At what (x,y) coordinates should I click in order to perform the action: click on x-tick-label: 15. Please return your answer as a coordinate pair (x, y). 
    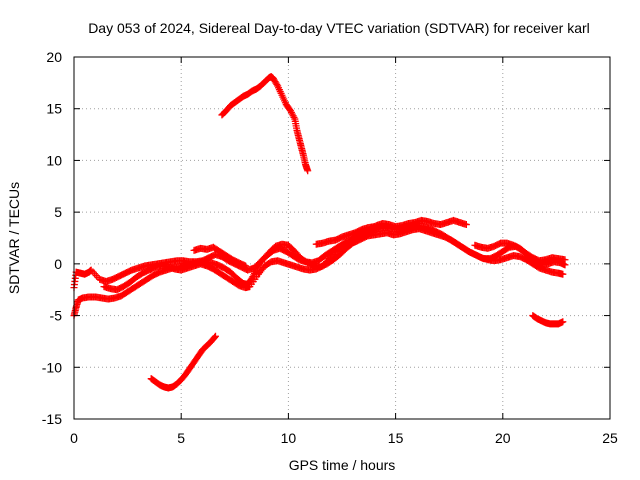
    Looking at the image, I should click on (396, 438).